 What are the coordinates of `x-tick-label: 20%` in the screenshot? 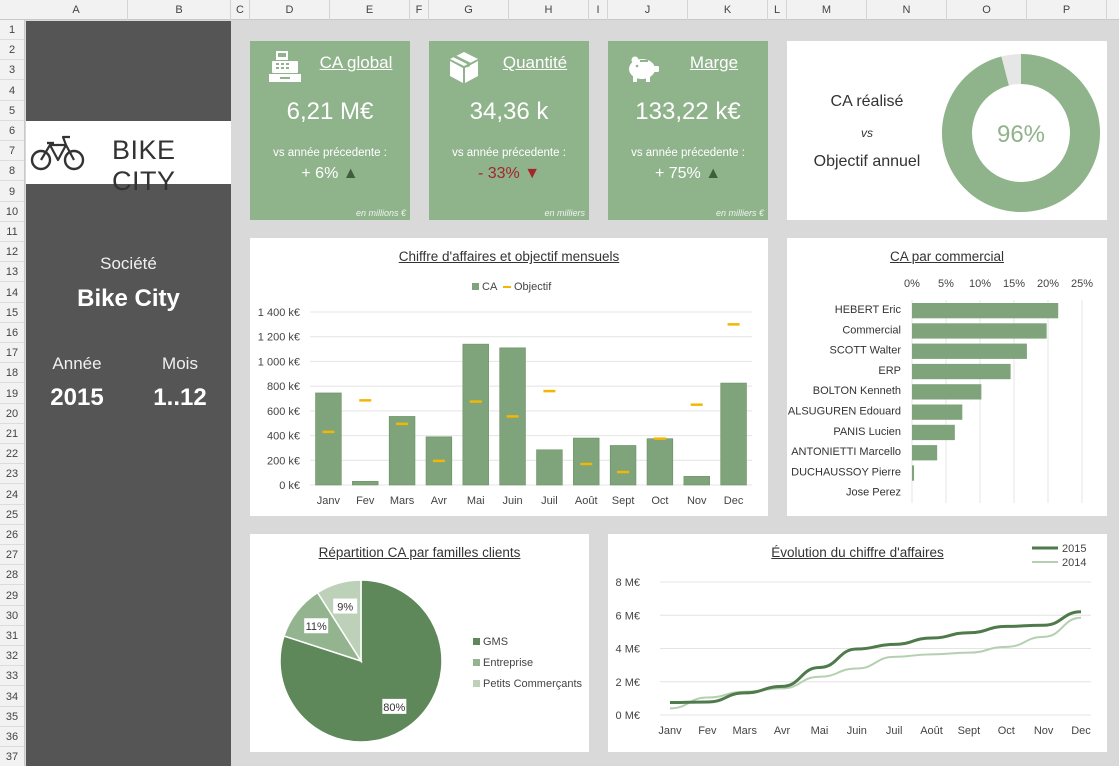 It's located at (1048, 284).